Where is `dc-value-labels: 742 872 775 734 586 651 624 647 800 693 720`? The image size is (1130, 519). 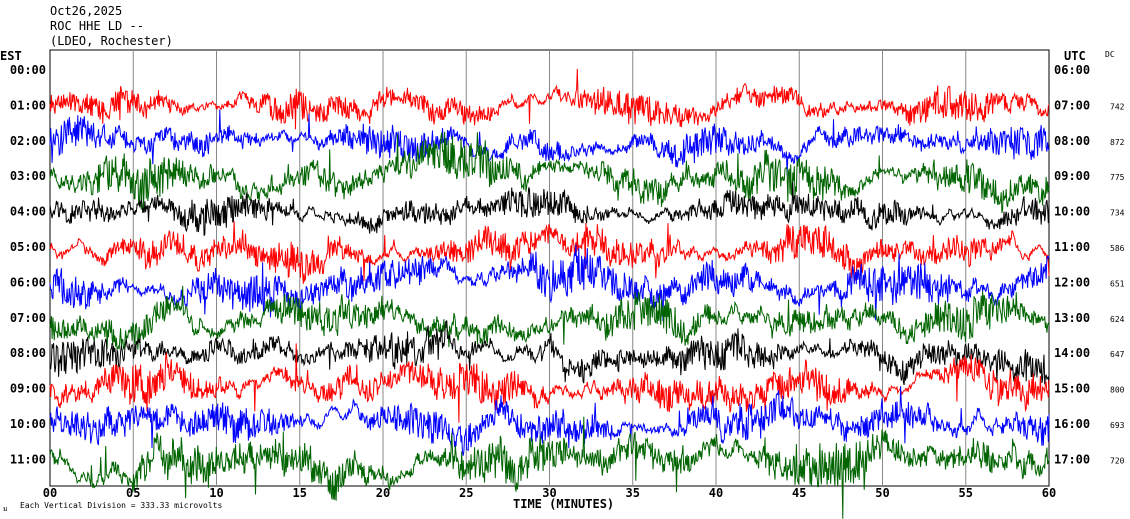
dc-value-labels: 742 872 775 734 586 651 624 647 800 693 720 is located at coordinates (1117, 283).